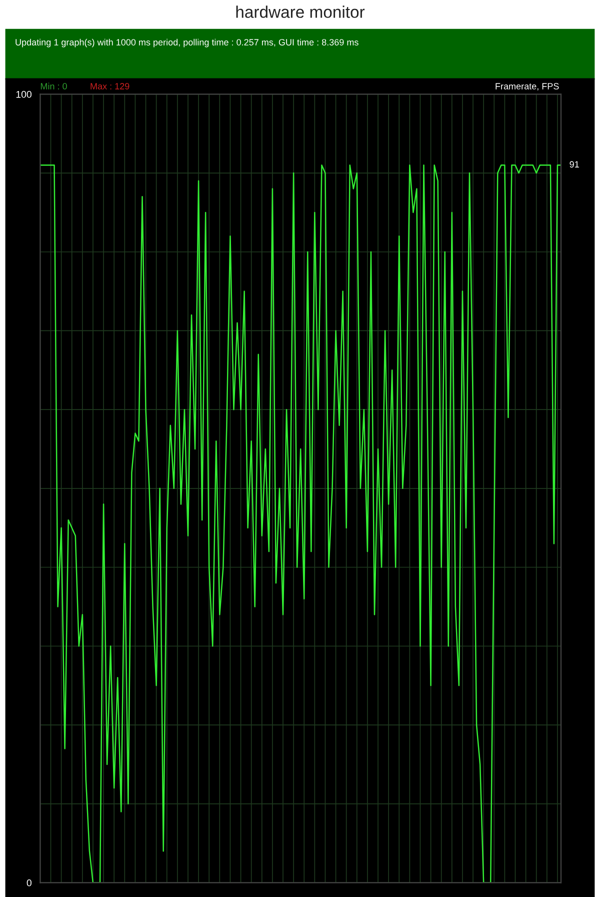 This screenshot has width=600, height=897. Describe the element at coordinates (24, 94) in the screenshot. I see `y-tick-label: 100` at that location.